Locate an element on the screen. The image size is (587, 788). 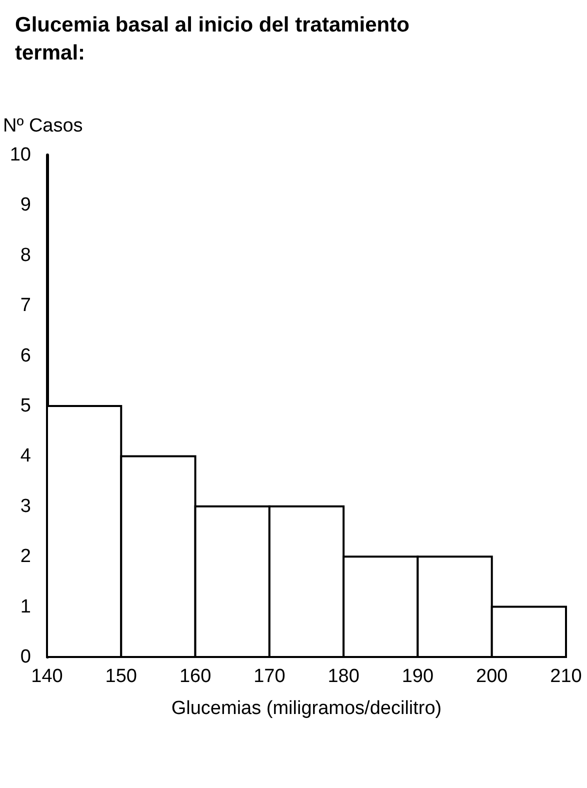
y-tick-label: 6 is located at coordinates (25, 355).